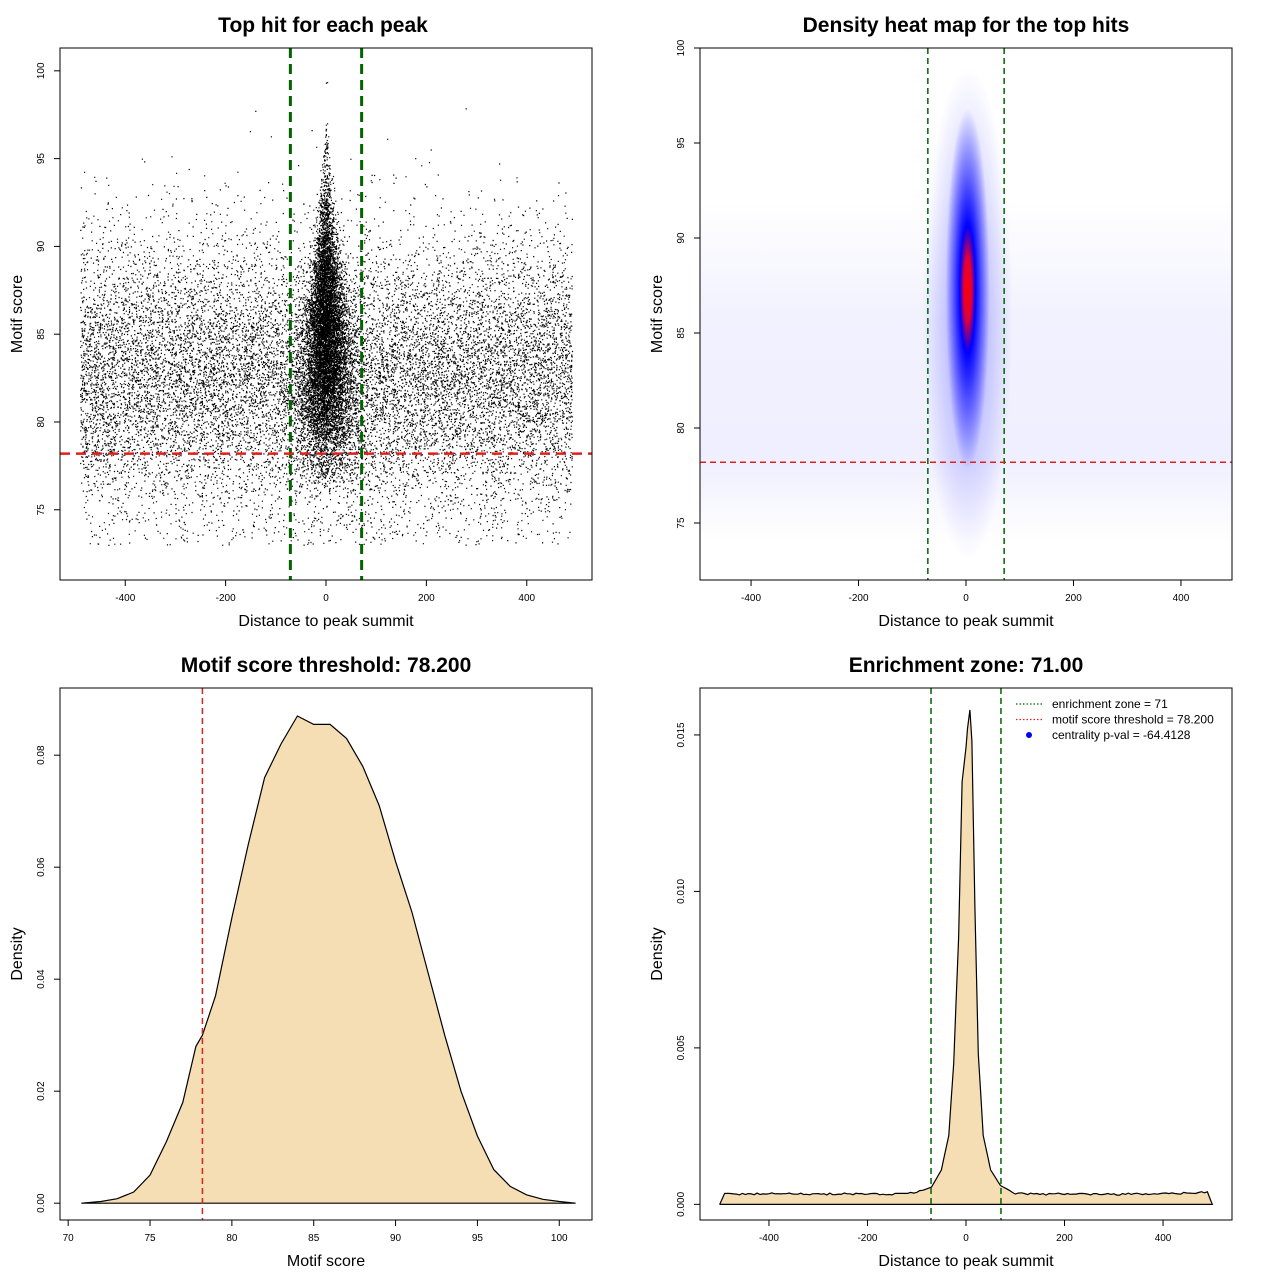 Image resolution: width=1280 pixels, height=1280 pixels. Describe the element at coordinates (559, 1238) in the screenshot. I see `x-tick-label: 100` at that location.